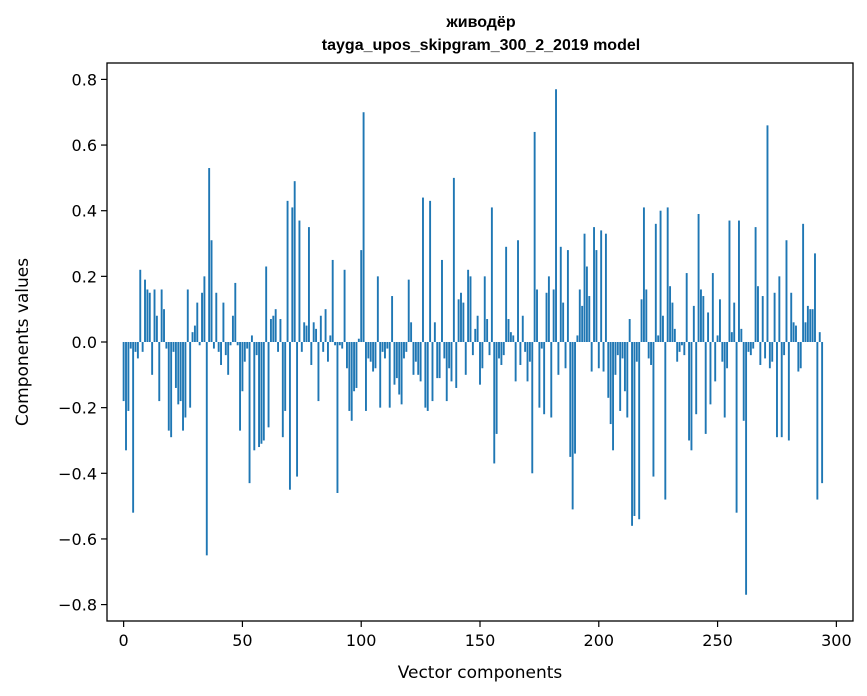 The height and width of the screenshot is (696, 867). Describe the element at coordinates (77, 473) in the screenshot. I see `y-tick-label: −0.4` at that location.